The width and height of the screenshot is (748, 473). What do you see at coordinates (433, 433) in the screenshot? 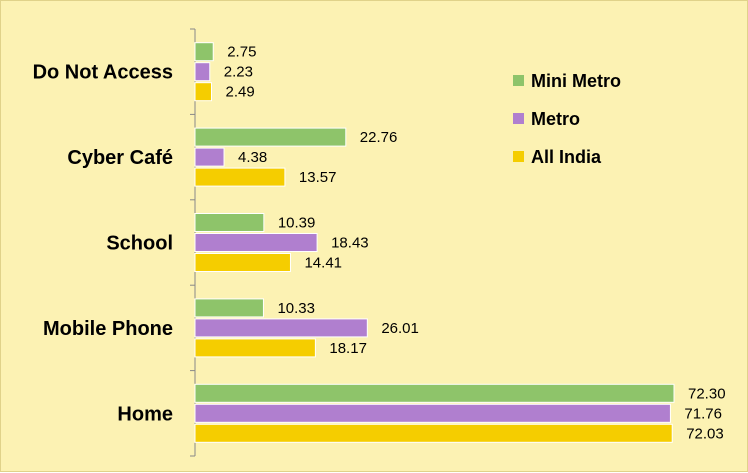
I see `bar-home-all-india` at bounding box center [433, 433].